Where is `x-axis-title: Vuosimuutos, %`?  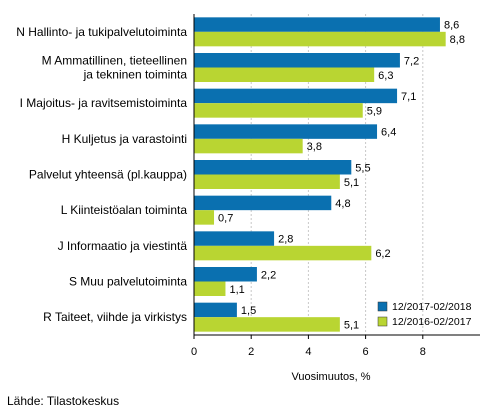
x-axis-title: Vuosimuutos, % is located at coordinates (330, 377).